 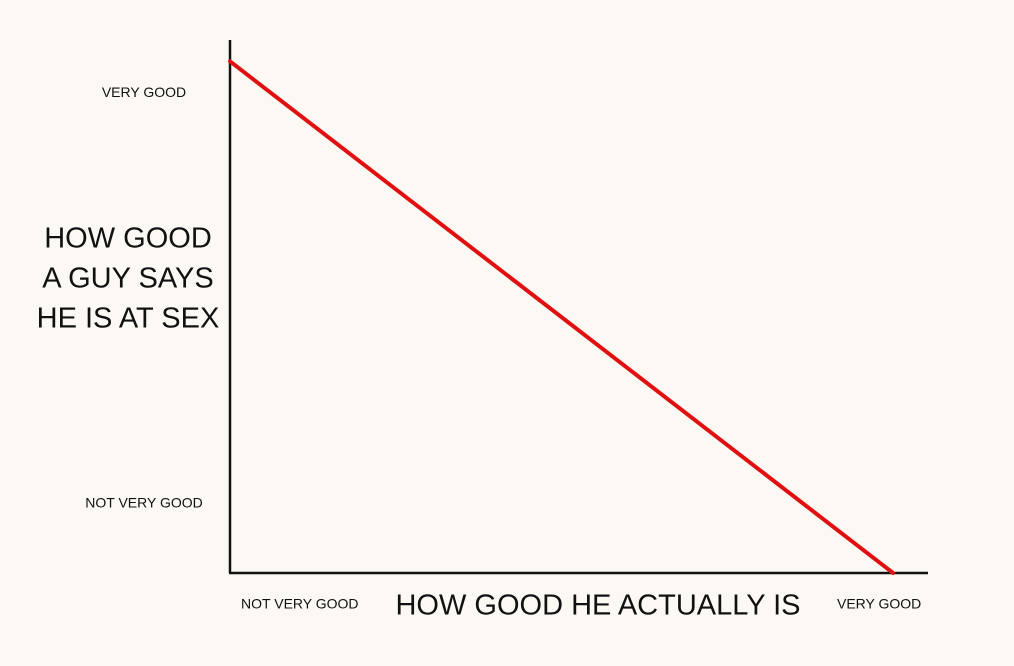 I want to click on x-axis-title: HOW GOOD HE ACTUALLY IS, so click(x=597, y=606).